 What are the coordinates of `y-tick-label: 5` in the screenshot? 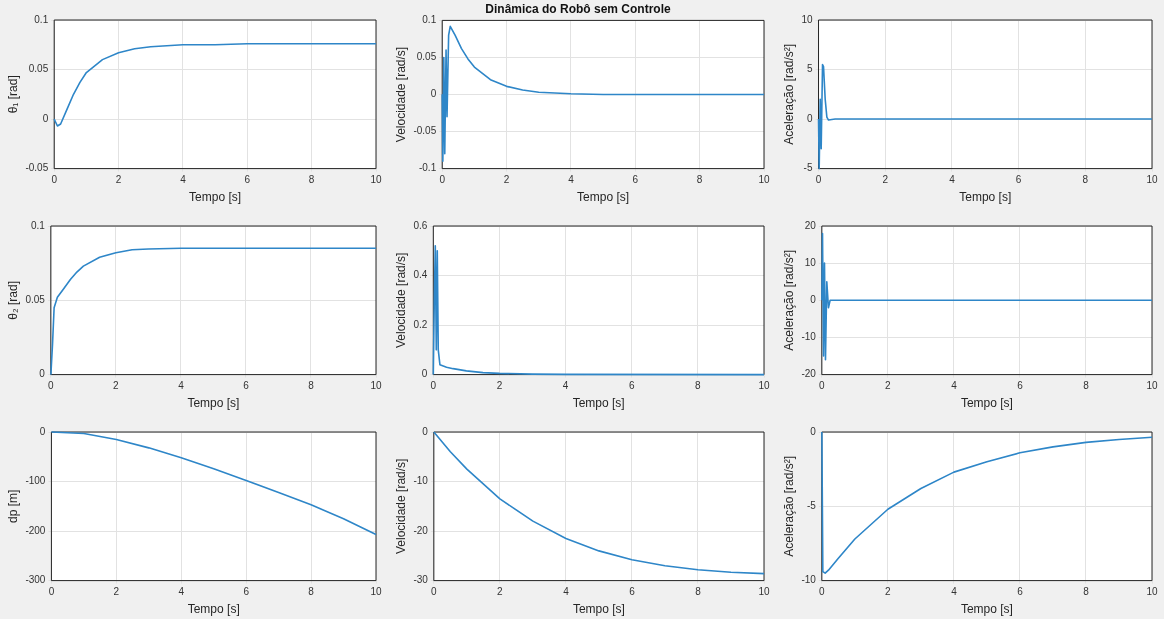 It's located at (809, 69).